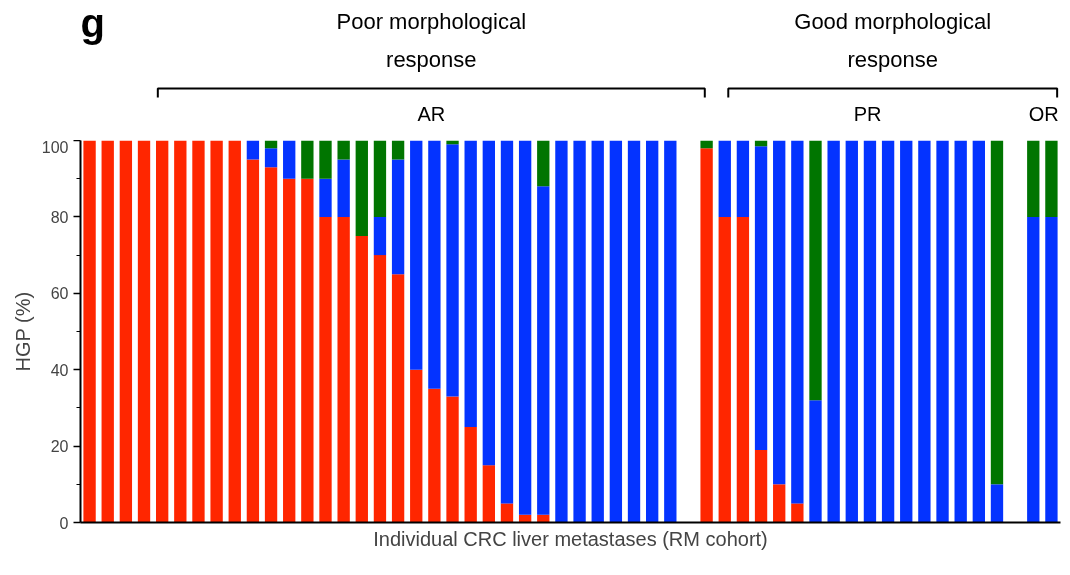 The height and width of the screenshot is (575, 1070). Describe the element at coordinates (92, 22) in the screenshot. I see `text: g` at that location.